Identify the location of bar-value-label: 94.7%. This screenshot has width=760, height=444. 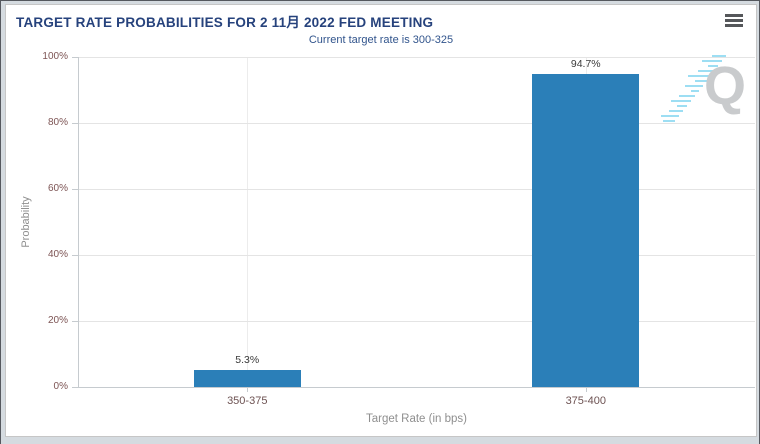
(585, 64).